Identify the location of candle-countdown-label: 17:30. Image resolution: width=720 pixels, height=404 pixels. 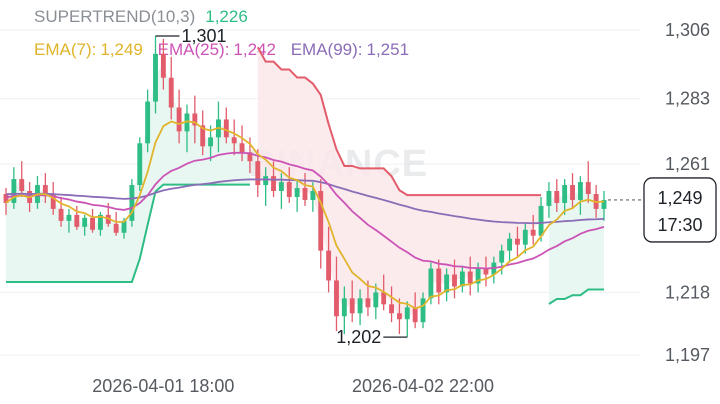
(679, 225).